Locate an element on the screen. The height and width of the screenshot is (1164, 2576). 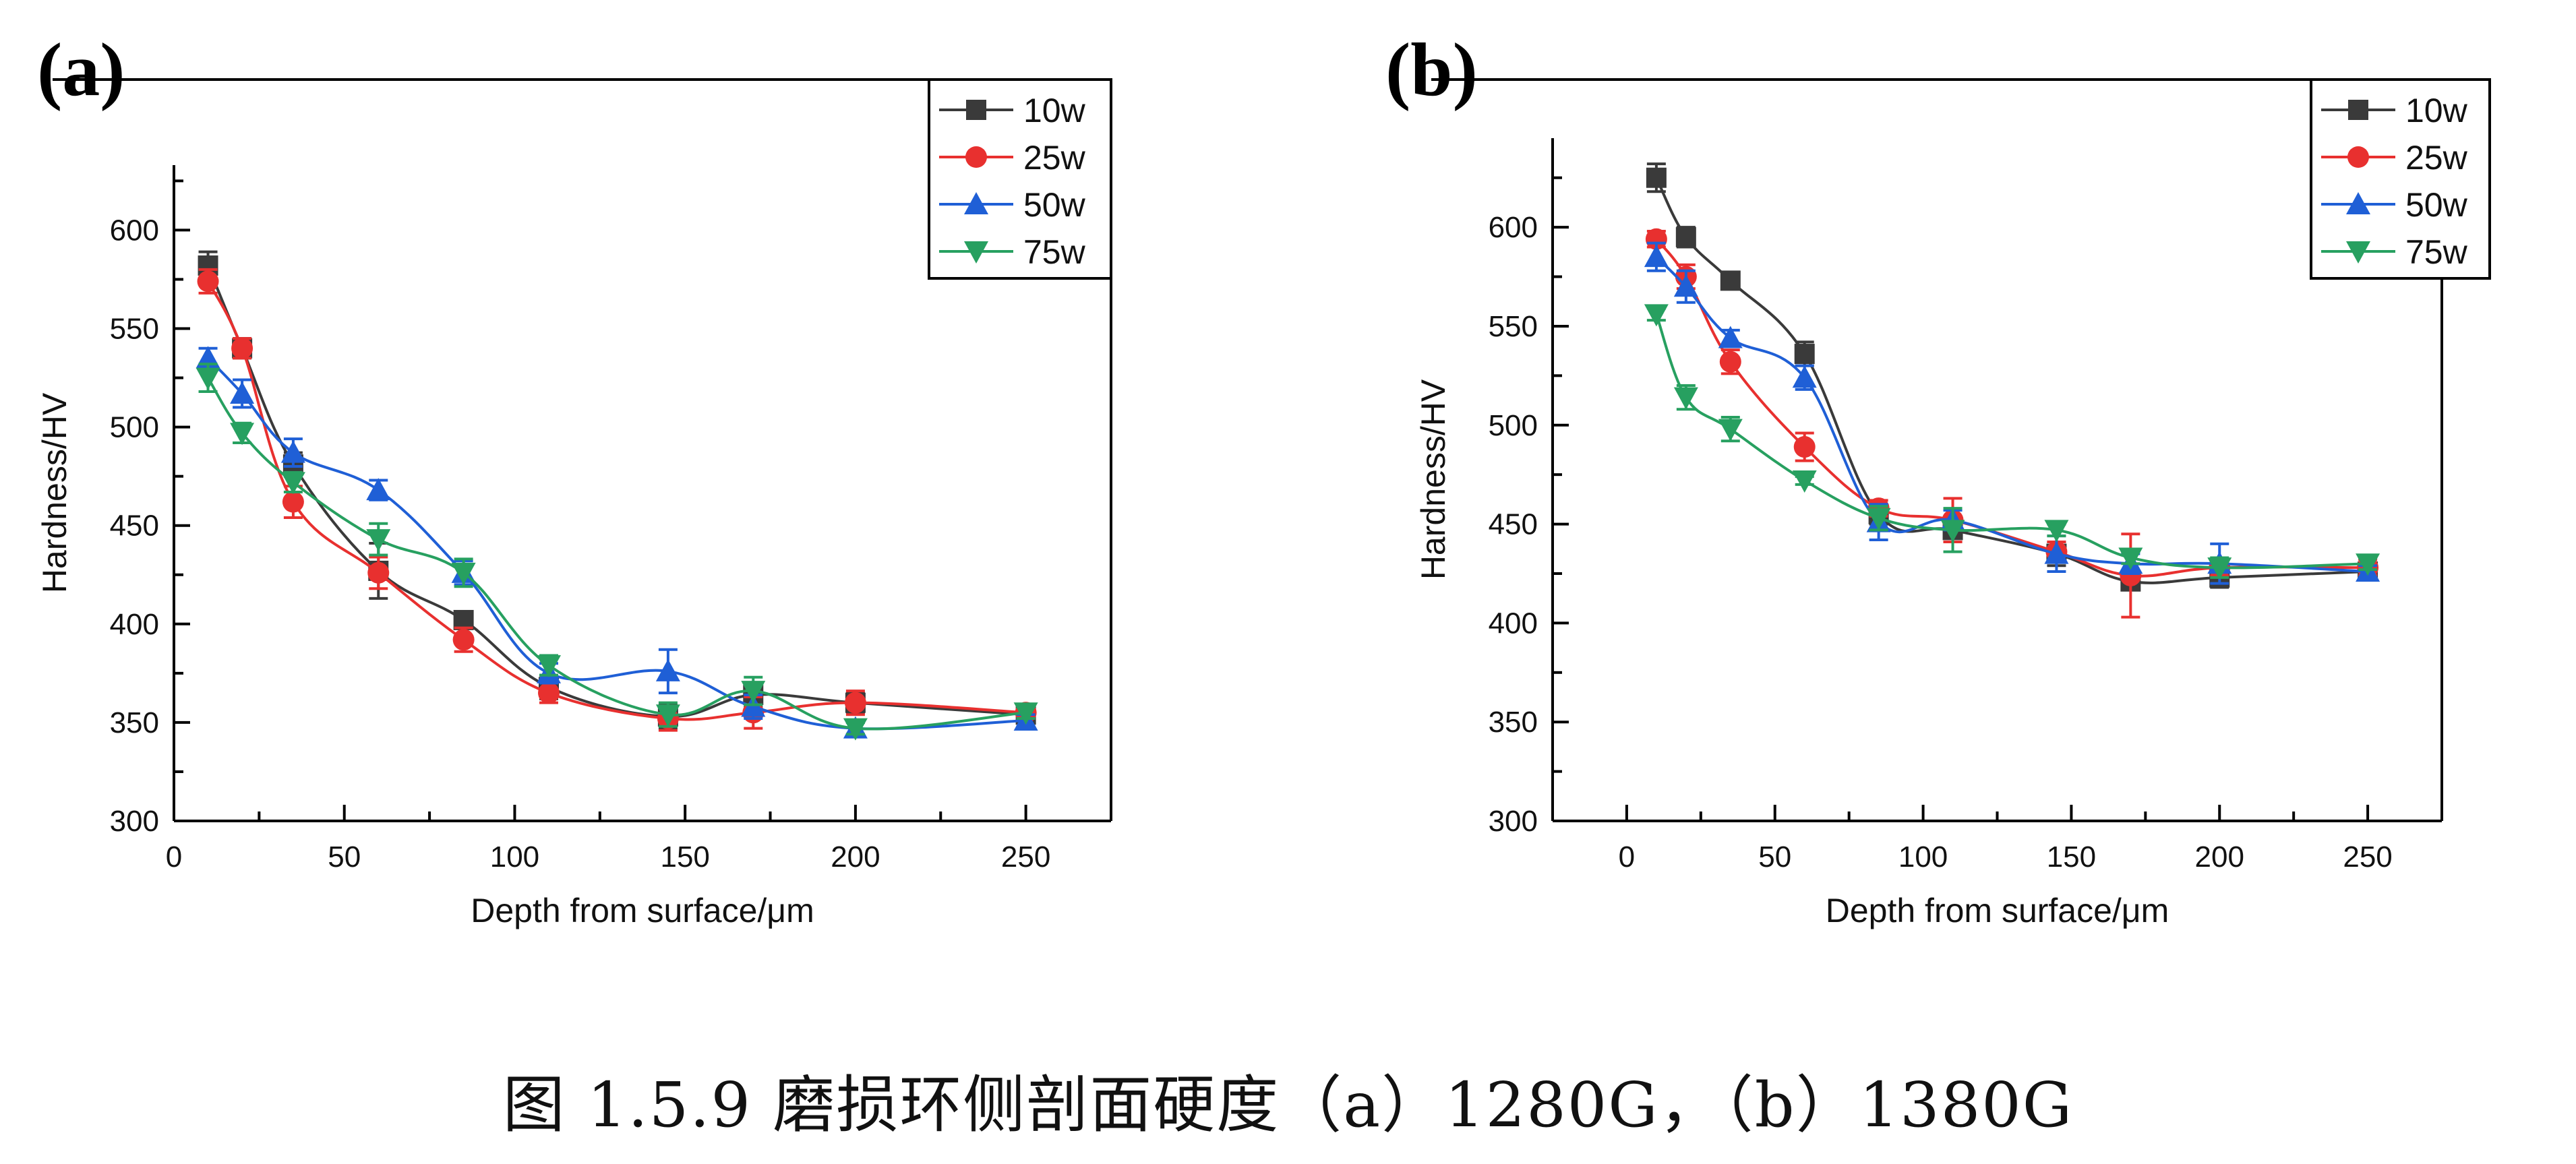
figure-caption: 图 1.5.9 磨损环侧剖面硬度（a）1280G，（b）1380G is located at coordinates (1288, 1105).